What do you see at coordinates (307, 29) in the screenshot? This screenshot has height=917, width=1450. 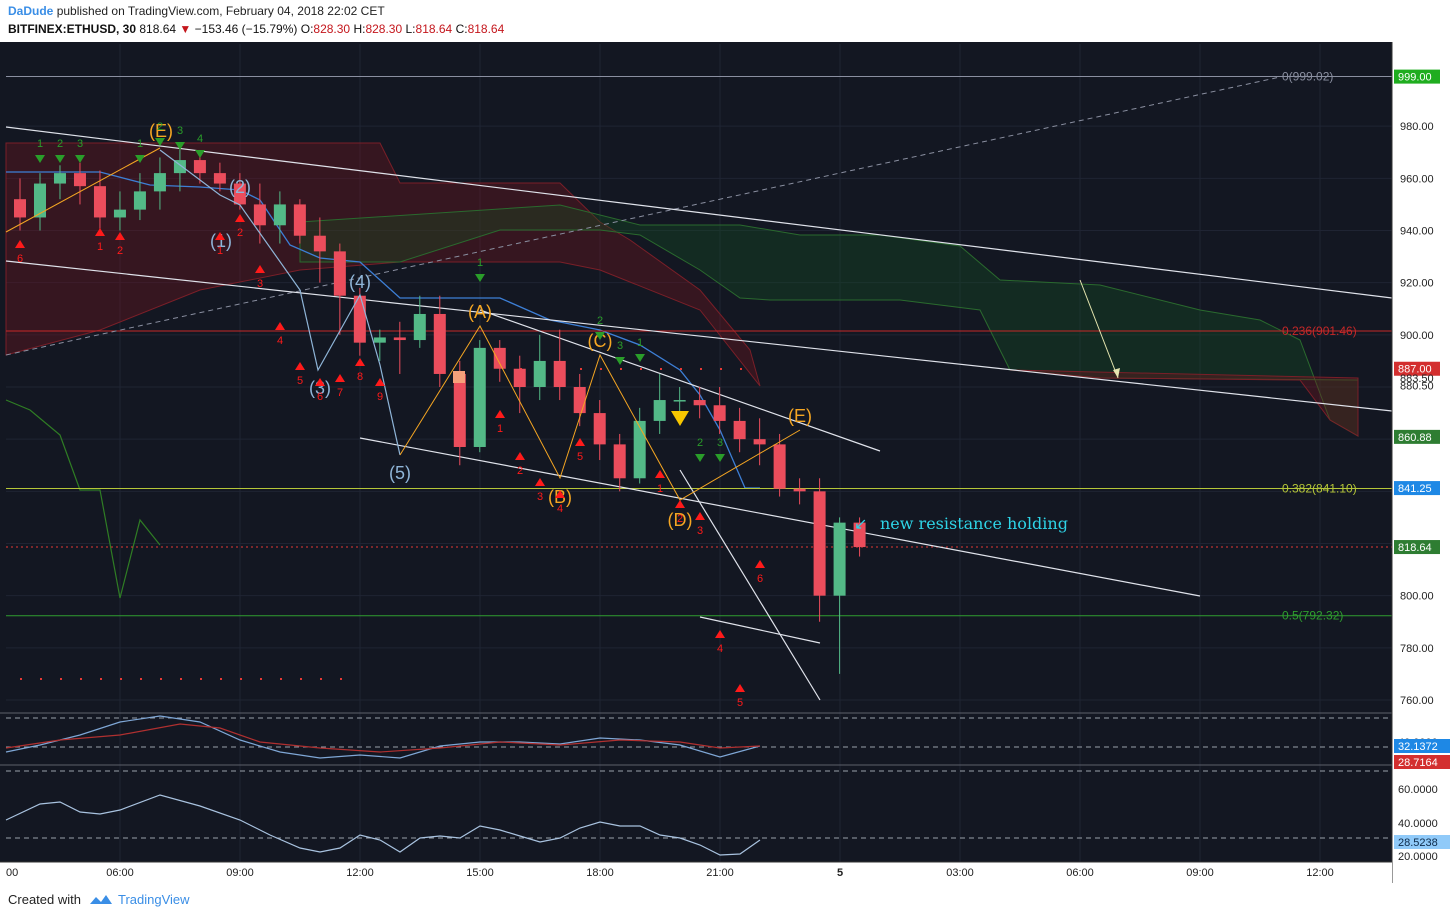 I see `open-label: O:` at bounding box center [307, 29].